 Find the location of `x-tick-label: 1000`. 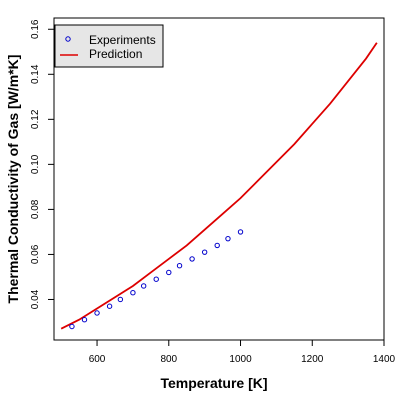

x-tick-label: 1000 is located at coordinates (240, 359).